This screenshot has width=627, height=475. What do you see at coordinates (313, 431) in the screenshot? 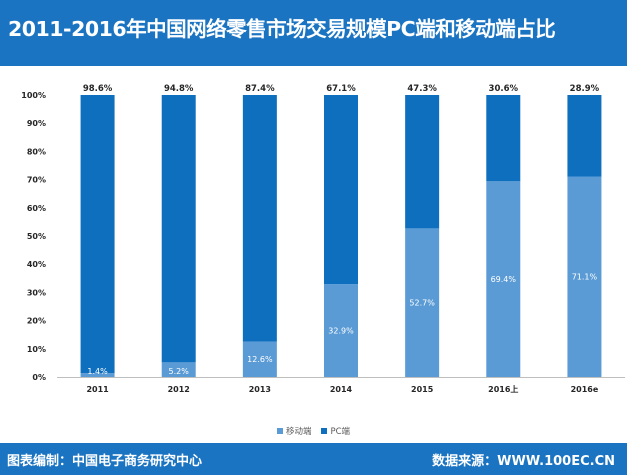
I see `legend: 移动端 PC端` at bounding box center [313, 431].